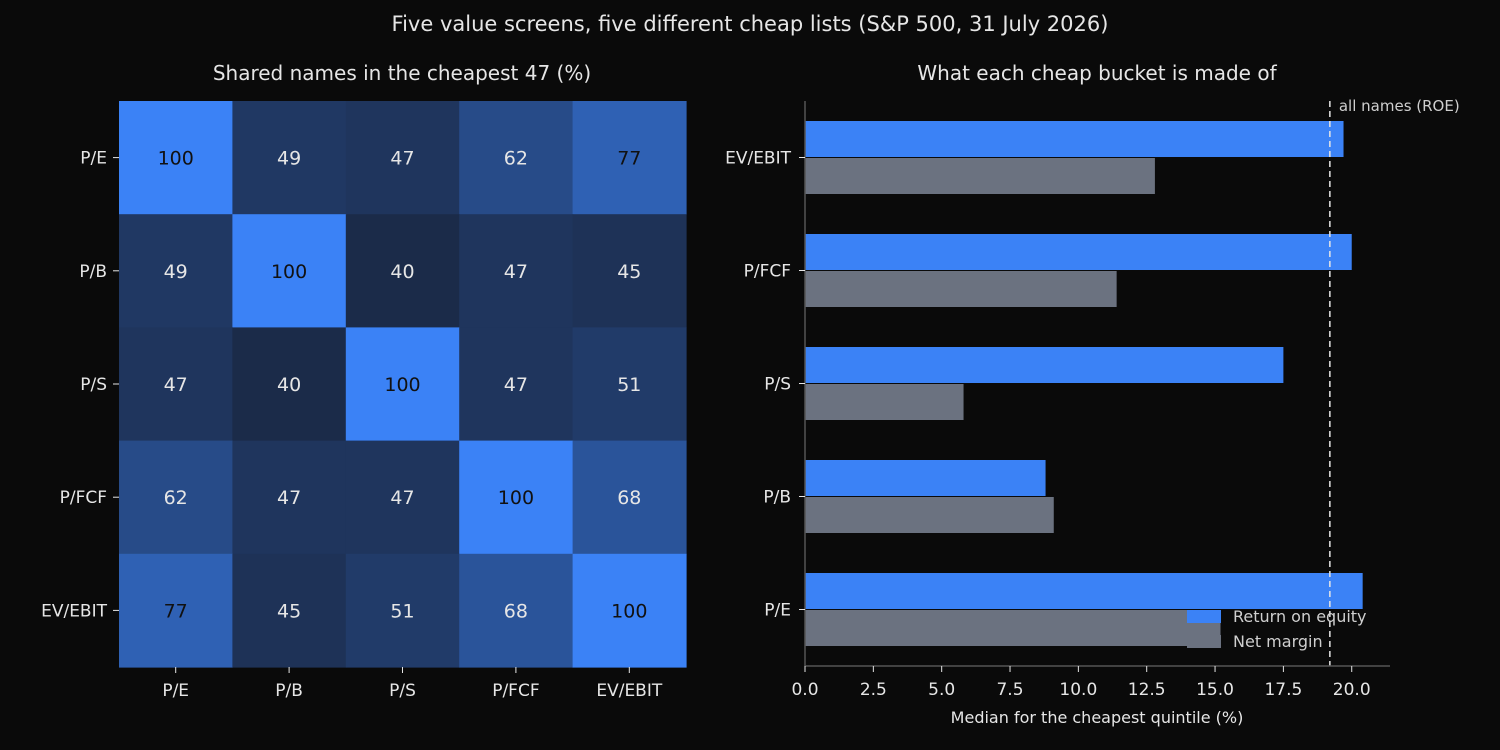 The height and width of the screenshot is (750, 1500). Describe the element at coordinates (767, 272) in the screenshot. I see `y-tick-label: P/FCF` at that location.